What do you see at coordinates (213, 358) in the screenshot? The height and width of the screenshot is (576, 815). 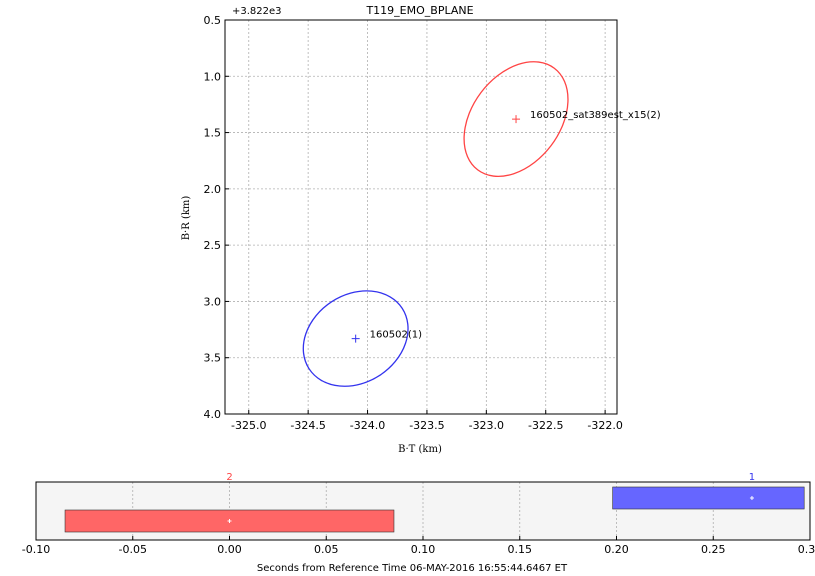 I see `bplane-ytick-label: 3.5` at bounding box center [213, 358].